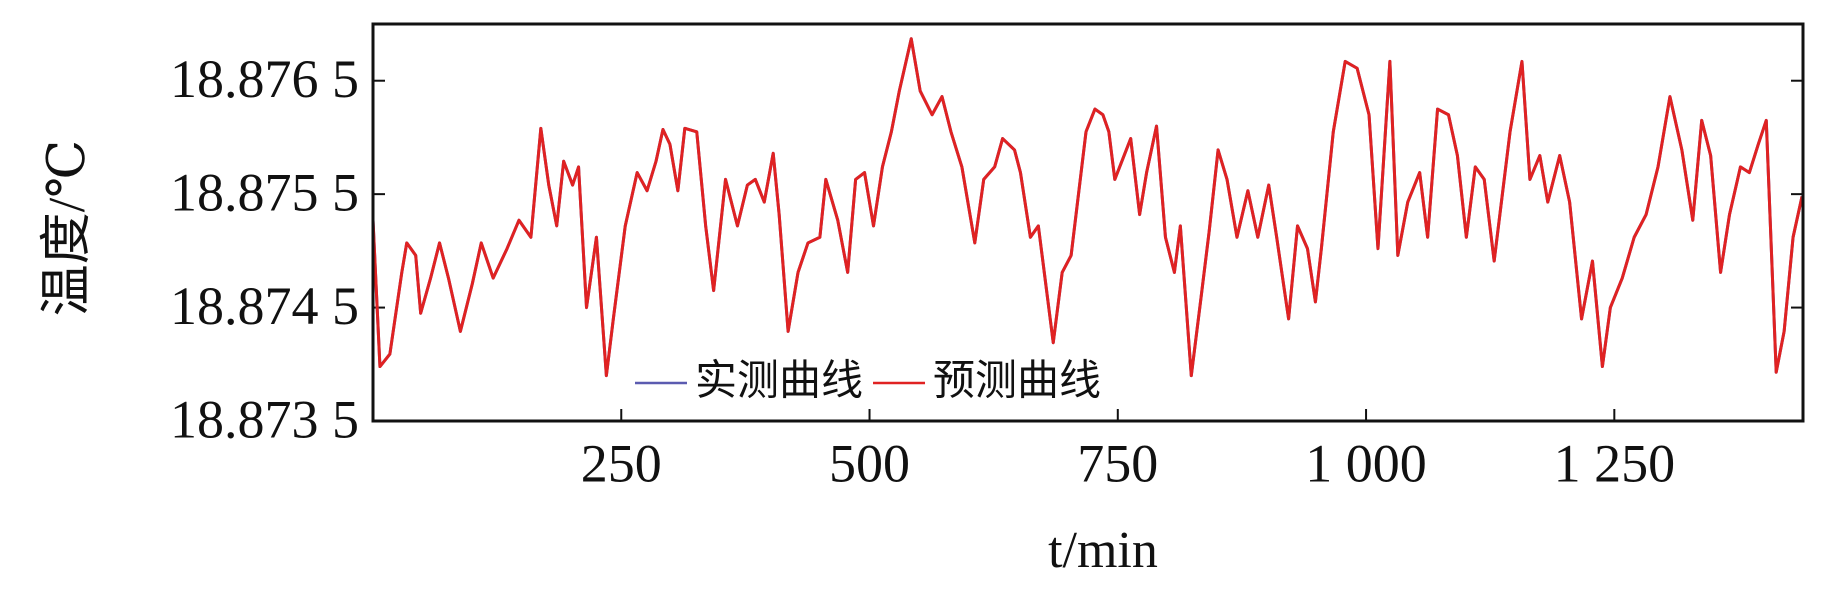 The width and height of the screenshot is (1843, 591). What do you see at coordinates (621, 463) in the screenshot?
I see `x-tick-label: 250` at bounding box center [621, 463].